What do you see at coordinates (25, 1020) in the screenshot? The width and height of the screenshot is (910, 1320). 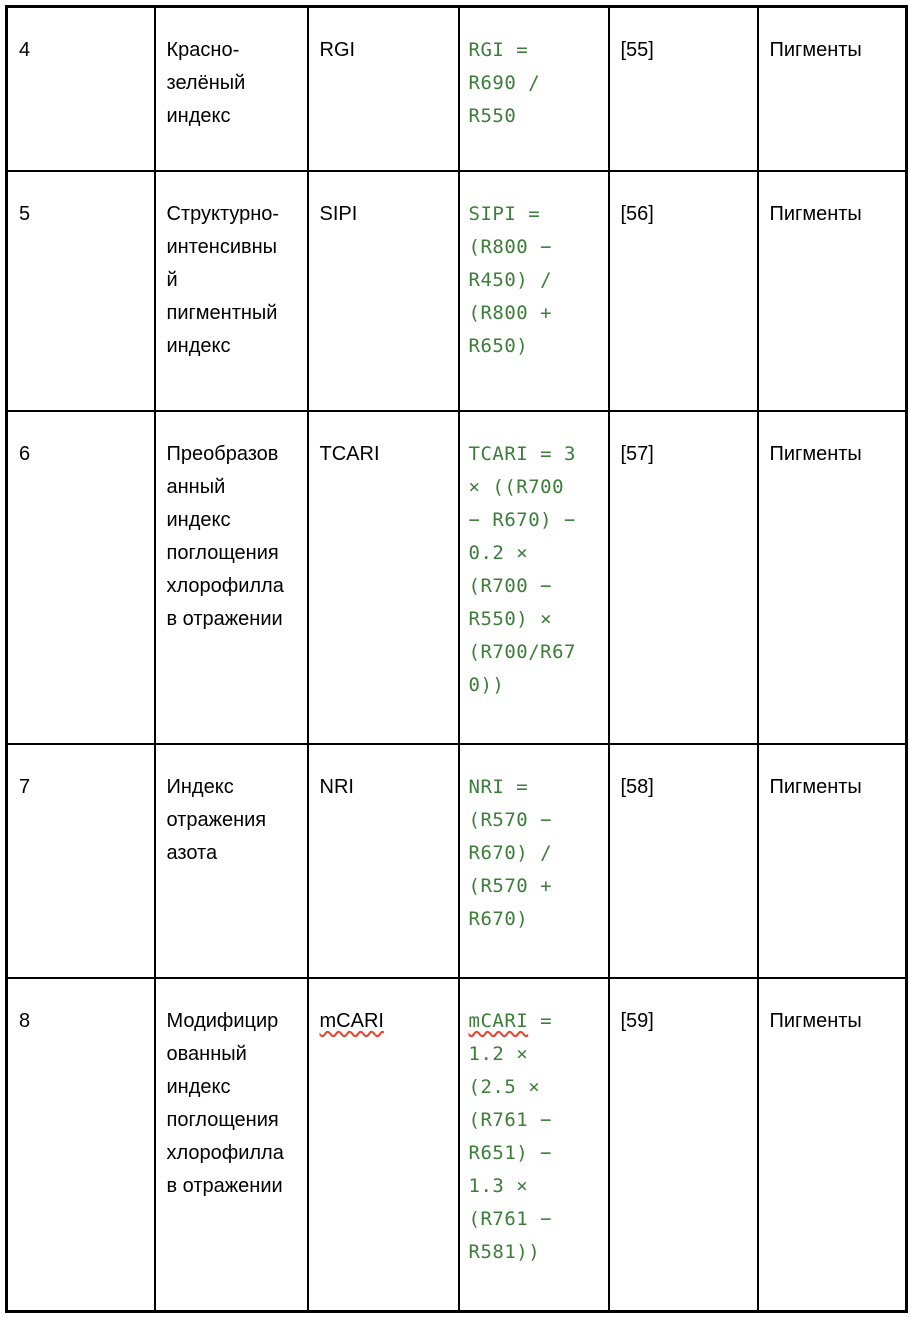 I see `row-number: 8` at bounding box center [25, 1020].